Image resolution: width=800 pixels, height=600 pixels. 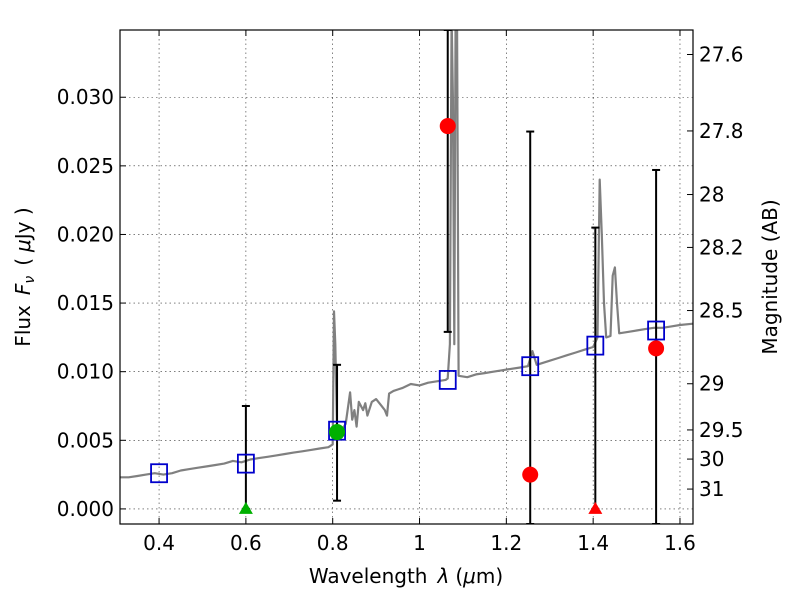 I want to click on x-tick-label: 0.6, so click(x=246, y=543).